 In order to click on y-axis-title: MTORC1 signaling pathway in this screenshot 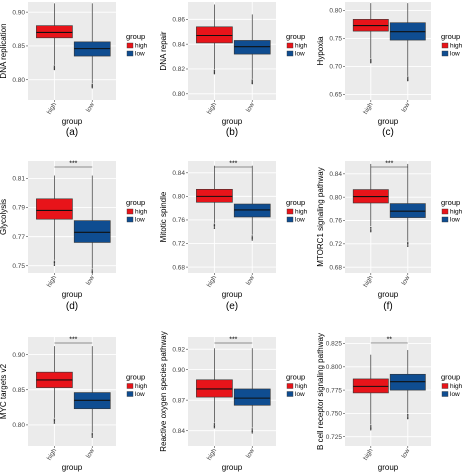, I will do `click(320, 216)`.